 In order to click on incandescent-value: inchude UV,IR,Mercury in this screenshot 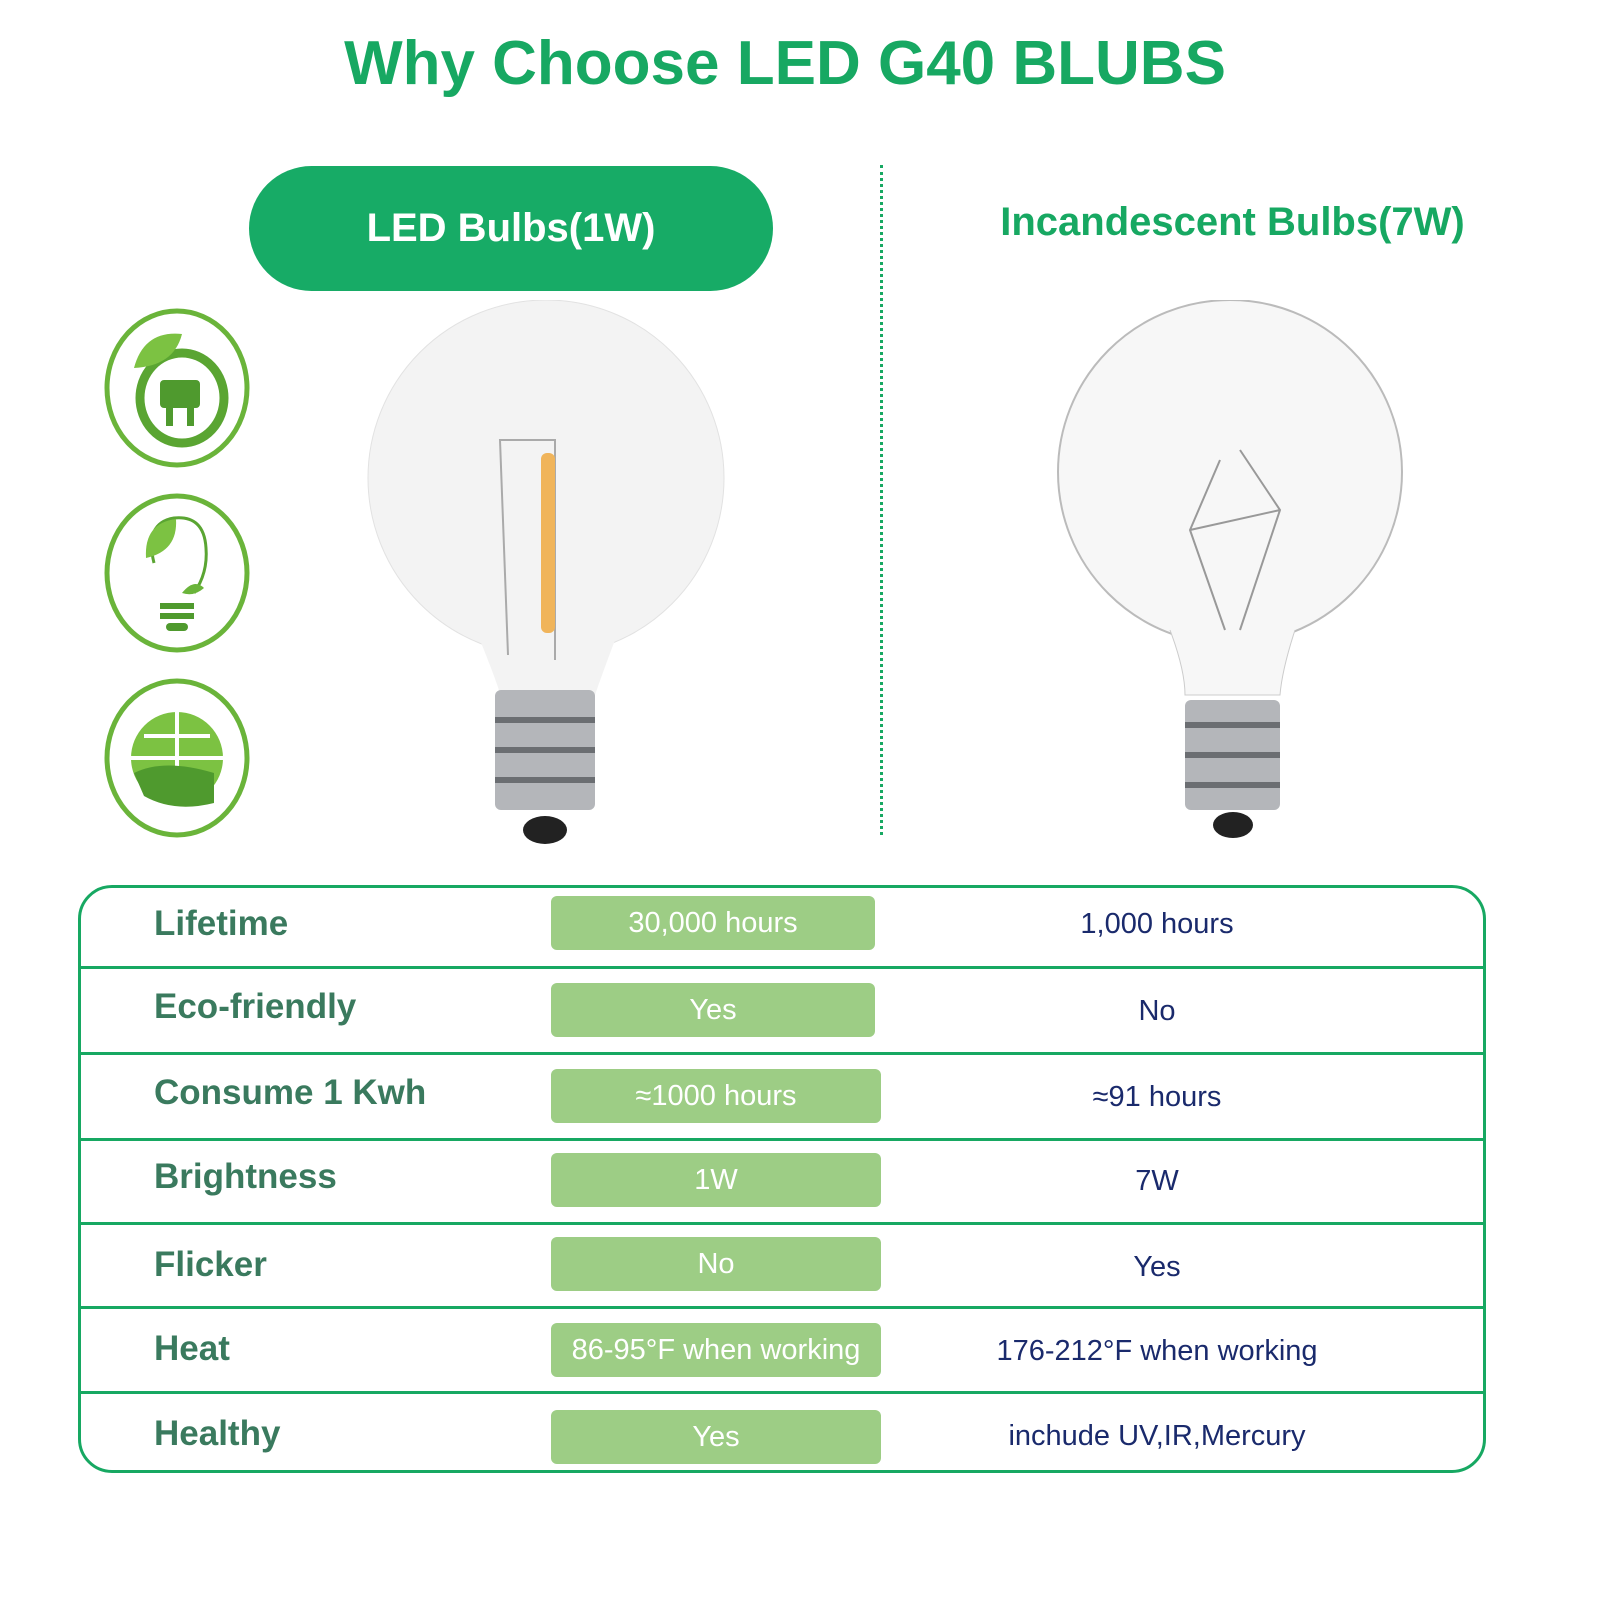, I will do `click(1157, 1436)`.